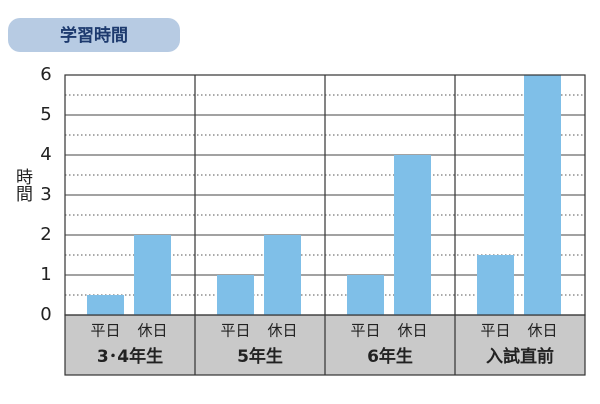 Image resolution: width=600 pixels, height=404 pixels. Describe the element at coordinates (45, 114) in the screenshot. I see `y-tick-label: 5` at that location.